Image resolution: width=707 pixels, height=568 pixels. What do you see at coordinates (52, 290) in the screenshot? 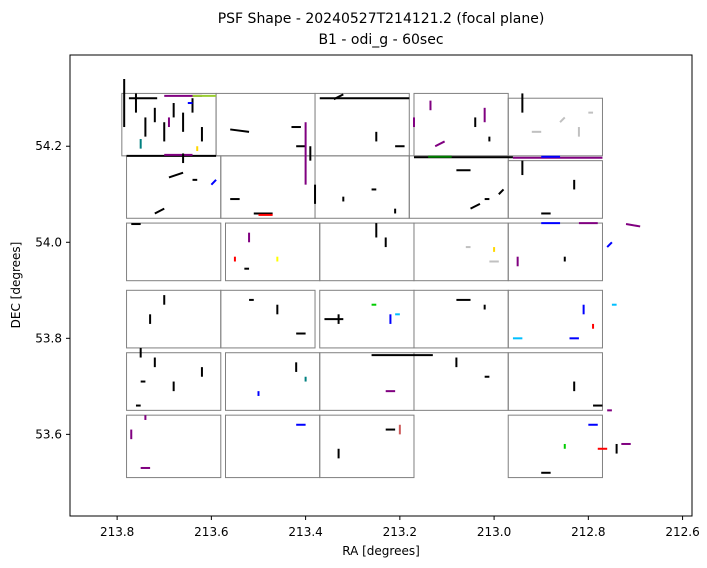
I see `y-axis-ticks: 53.6 53.8 54.0 54.2` at bounding box center [52, 290].